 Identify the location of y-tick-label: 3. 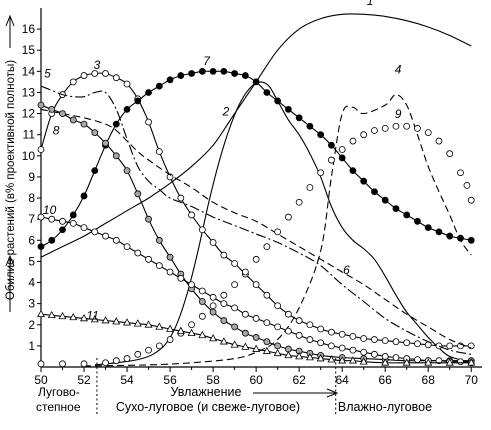
(31, 304).